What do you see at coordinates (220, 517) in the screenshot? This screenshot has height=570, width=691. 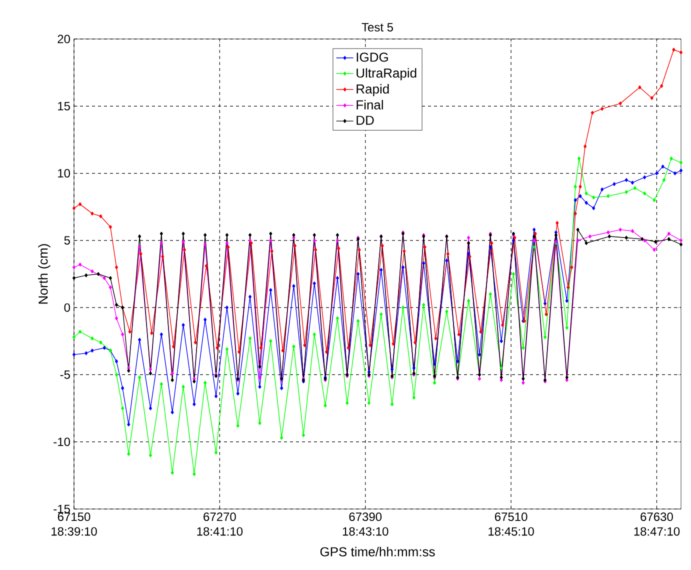 I see `x-tick-label: 67270` at bounding box center [220, 517].